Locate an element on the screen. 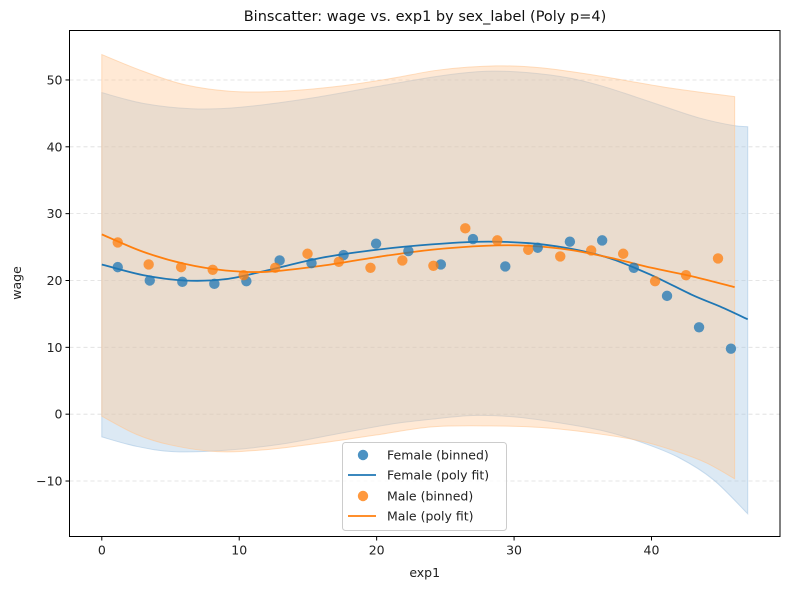  y-tick-label: 20 is located at coordinates (55, 280).